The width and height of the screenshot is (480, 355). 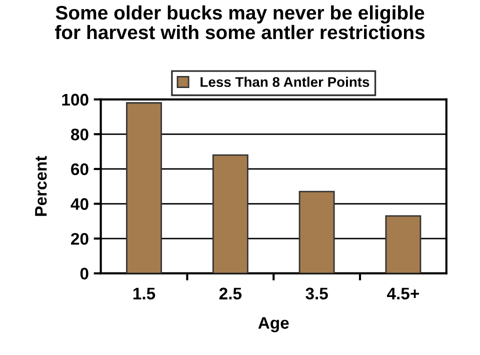 What do you see at coordinates (79, 238) in the screenshot?
I see `y-tick-label: 20` at bounding box center [79, 238].